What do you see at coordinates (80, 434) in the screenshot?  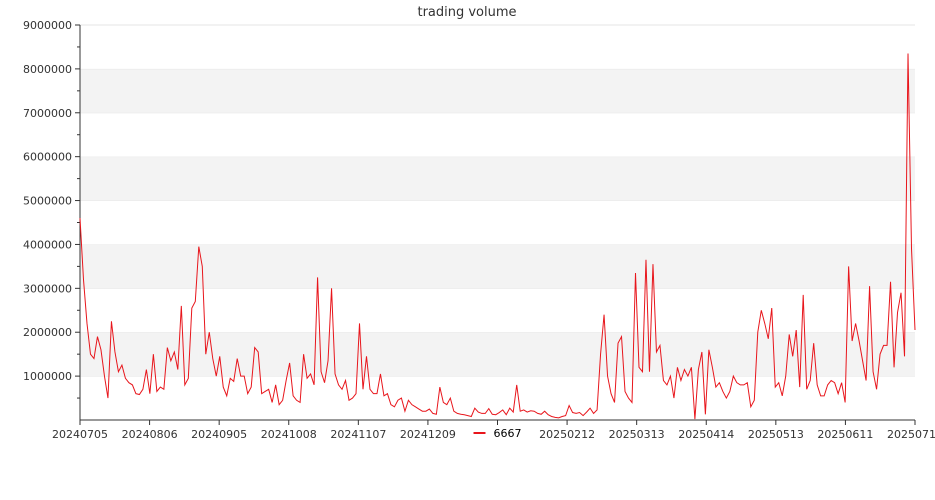 I see `x-tick-label: 20240705` at bounding box center [80, 434].